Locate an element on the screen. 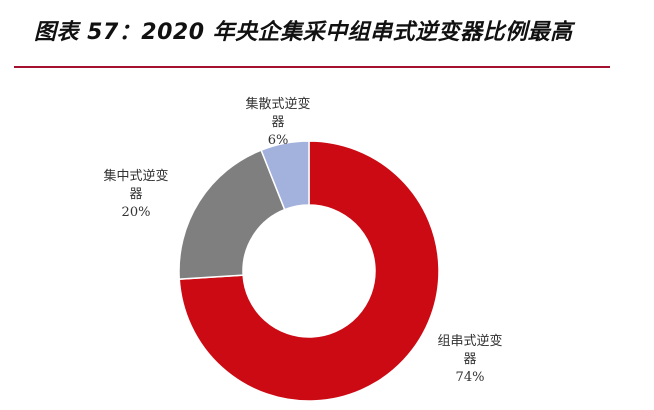  slice-label-central-name-line2: 器 is located at coordinates (136, 194).